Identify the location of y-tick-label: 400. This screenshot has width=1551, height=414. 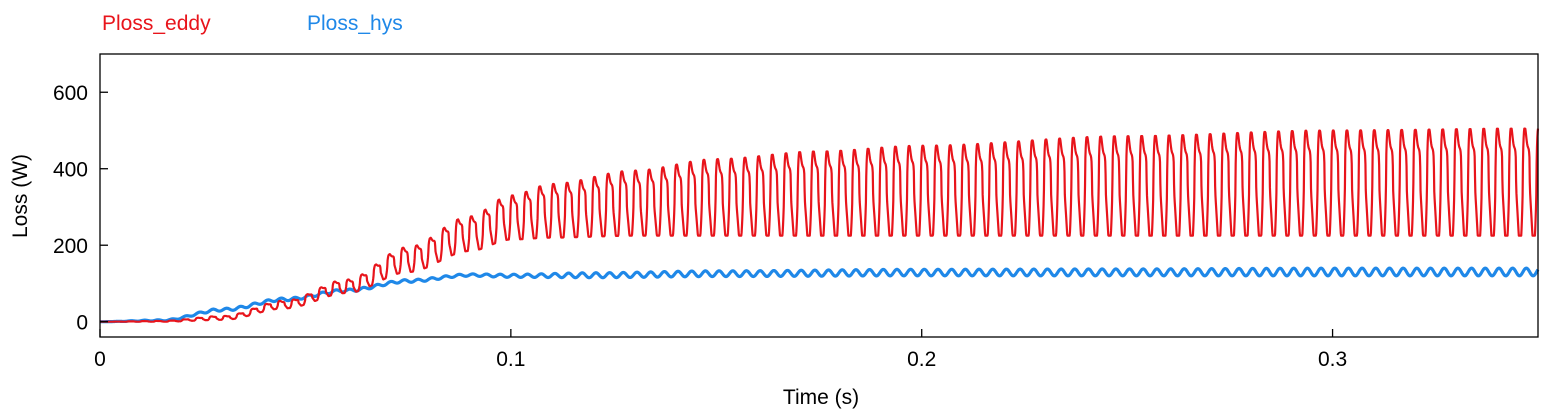
(70, 170).